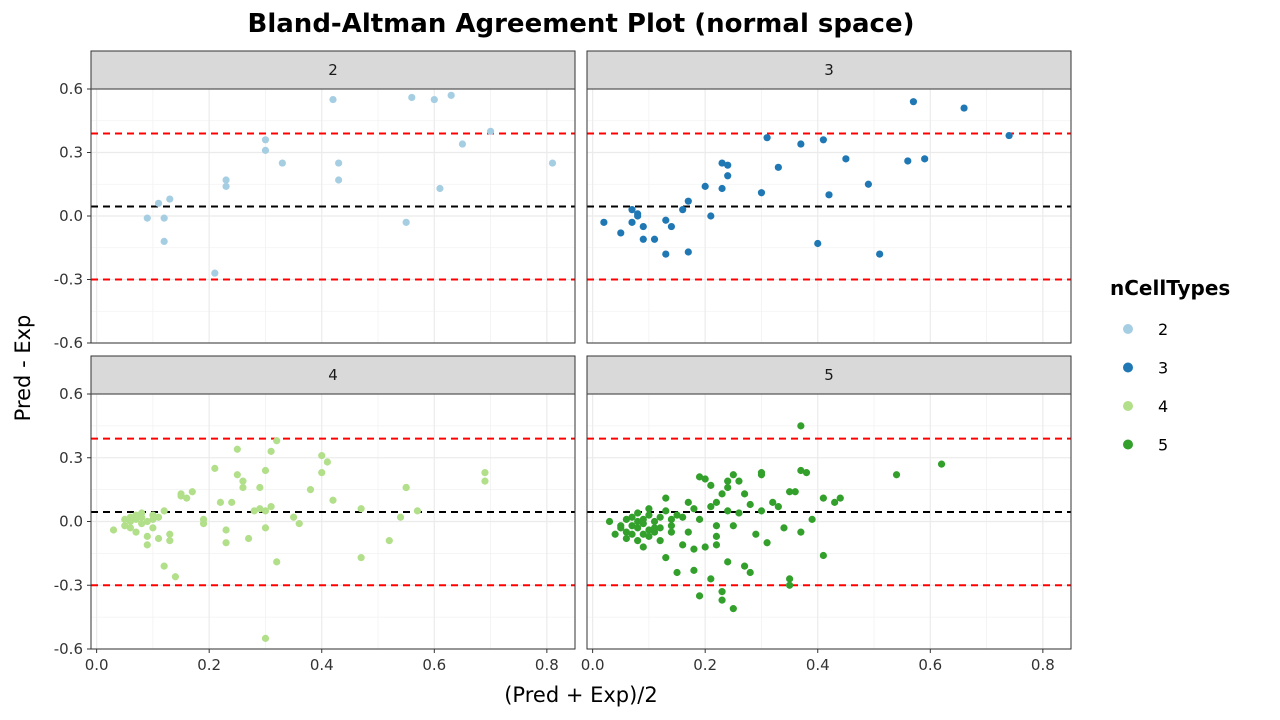  I want to click on x-tick-label: 0.4, so click(322, 665).